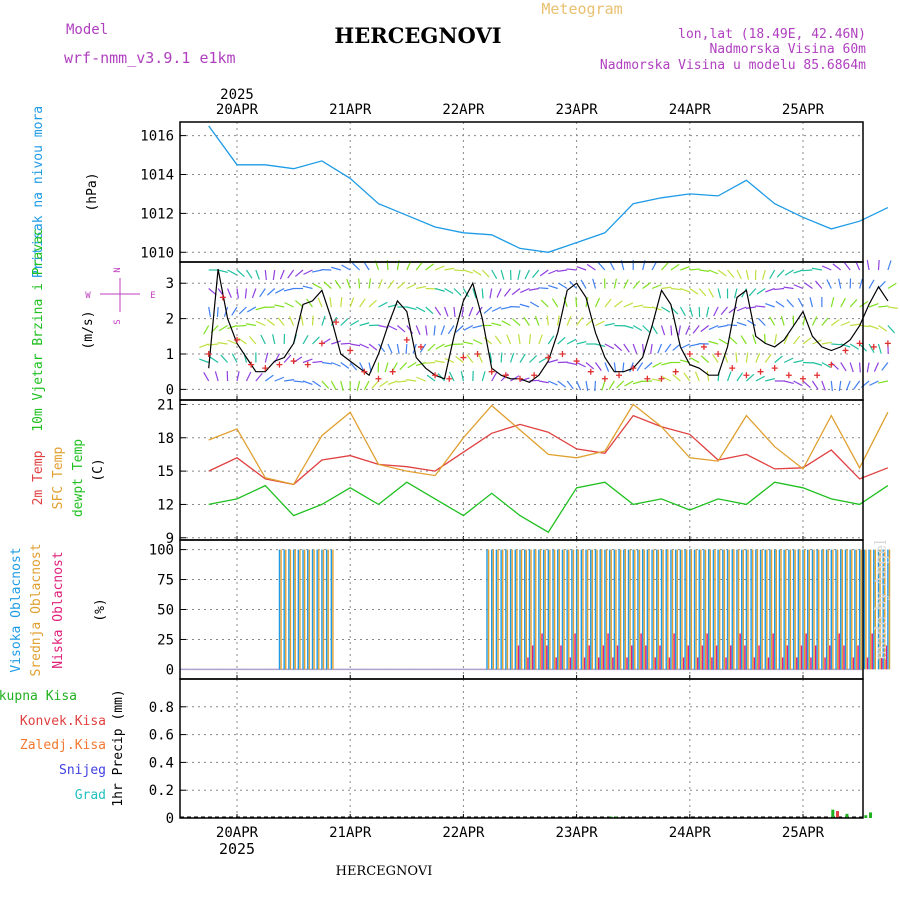 The width and height of the screenshot is (900, 900). What do you see at coordinates (161, 736) in the screenshot?
I see `y-tick-label: 0.6` at bounding box center [161, 736].